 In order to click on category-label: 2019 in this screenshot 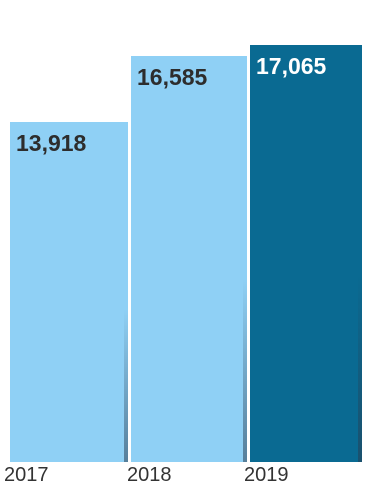, I will do `click(266, 475)`.